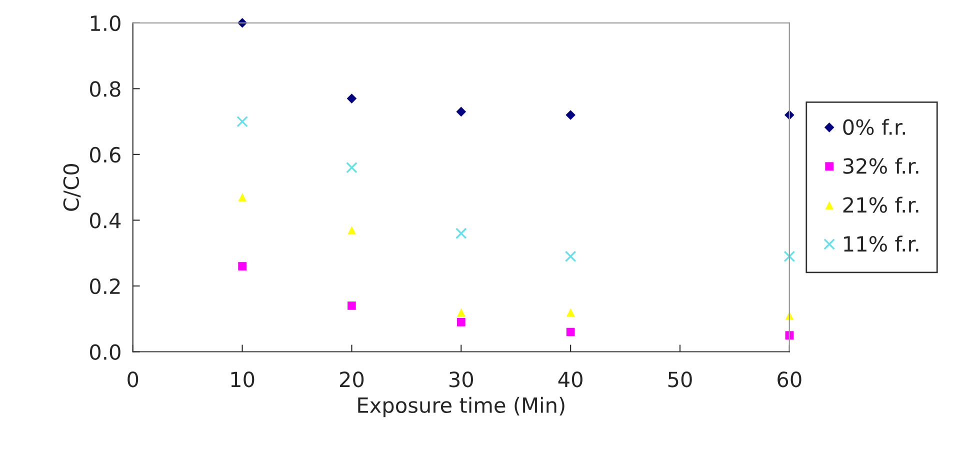 The image size is (977, 458). What do you see at coordinates (880, 166) in the screenshot?
I see `legend-label: 32% f.r.` at bounding box center [880, 166].